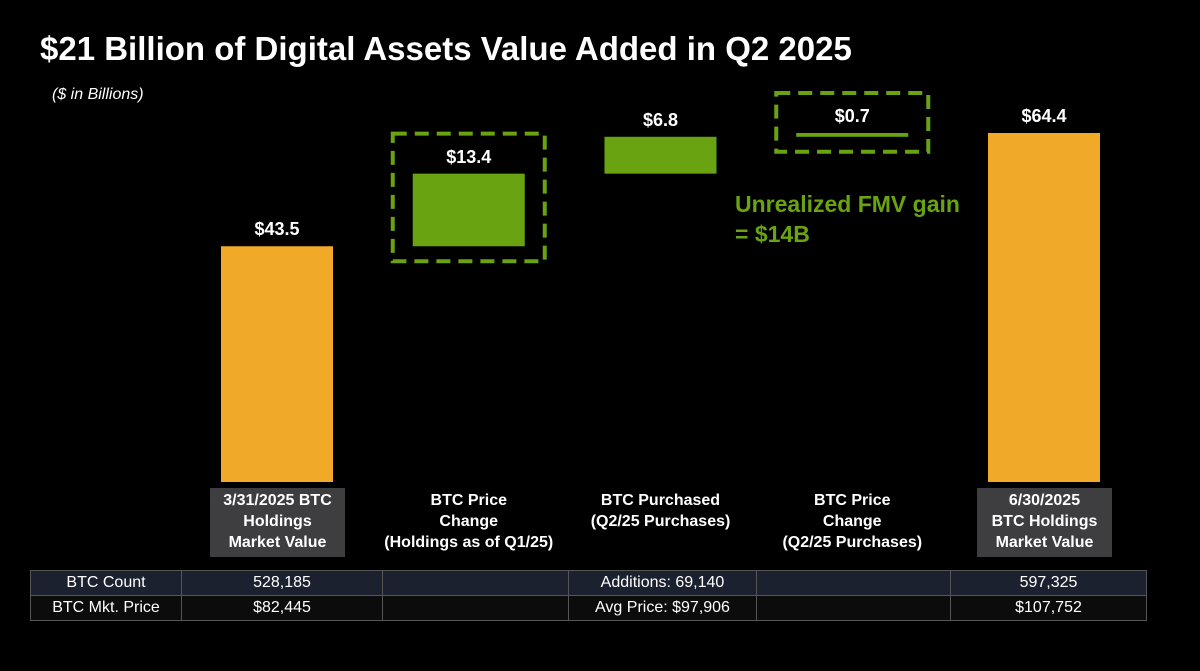  What do you see at coordinates (1048, 583) in the screenshot?
I see `table-cell: 597,325` at bounding box center [1048, 583].